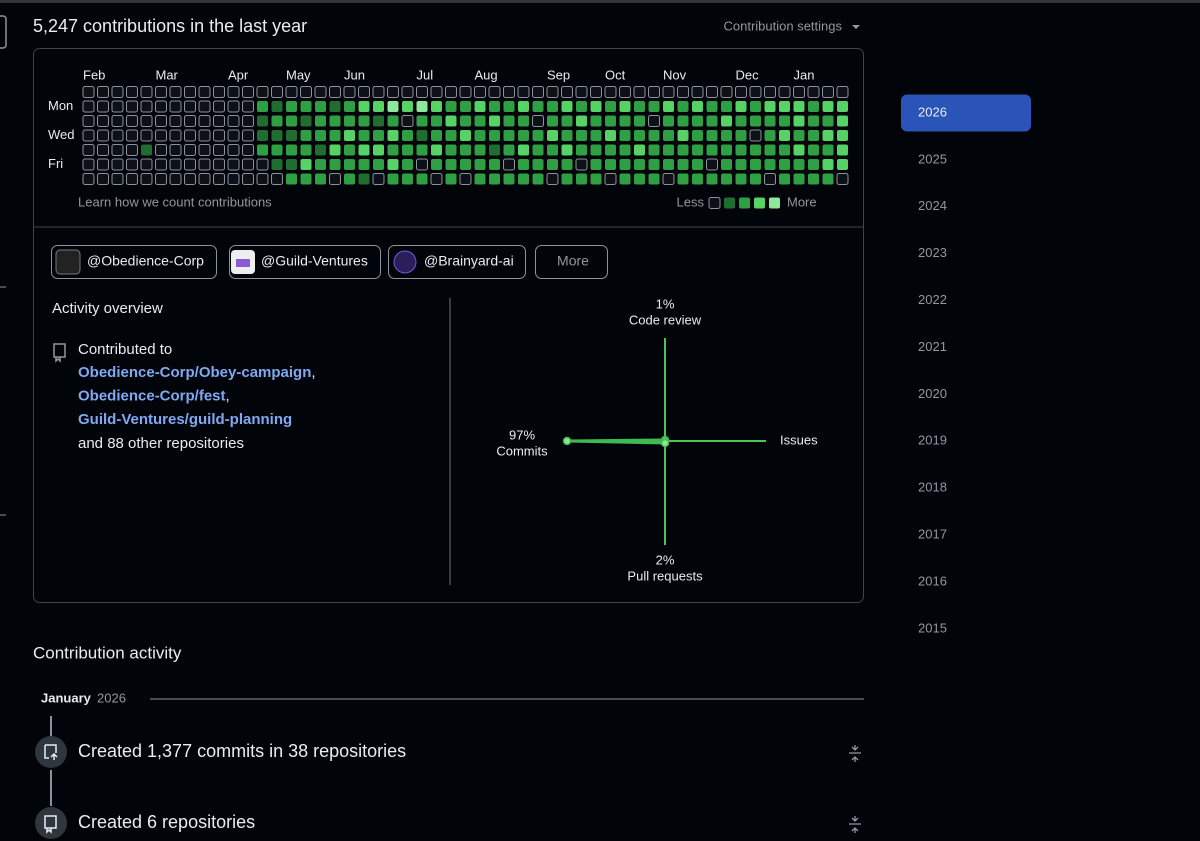 The width and height of the screenshot is (1200, 841). Describe the element at coordinates (175, 201) in the screenshot. I see `learn-link: Learn how we count contributions` at that location.